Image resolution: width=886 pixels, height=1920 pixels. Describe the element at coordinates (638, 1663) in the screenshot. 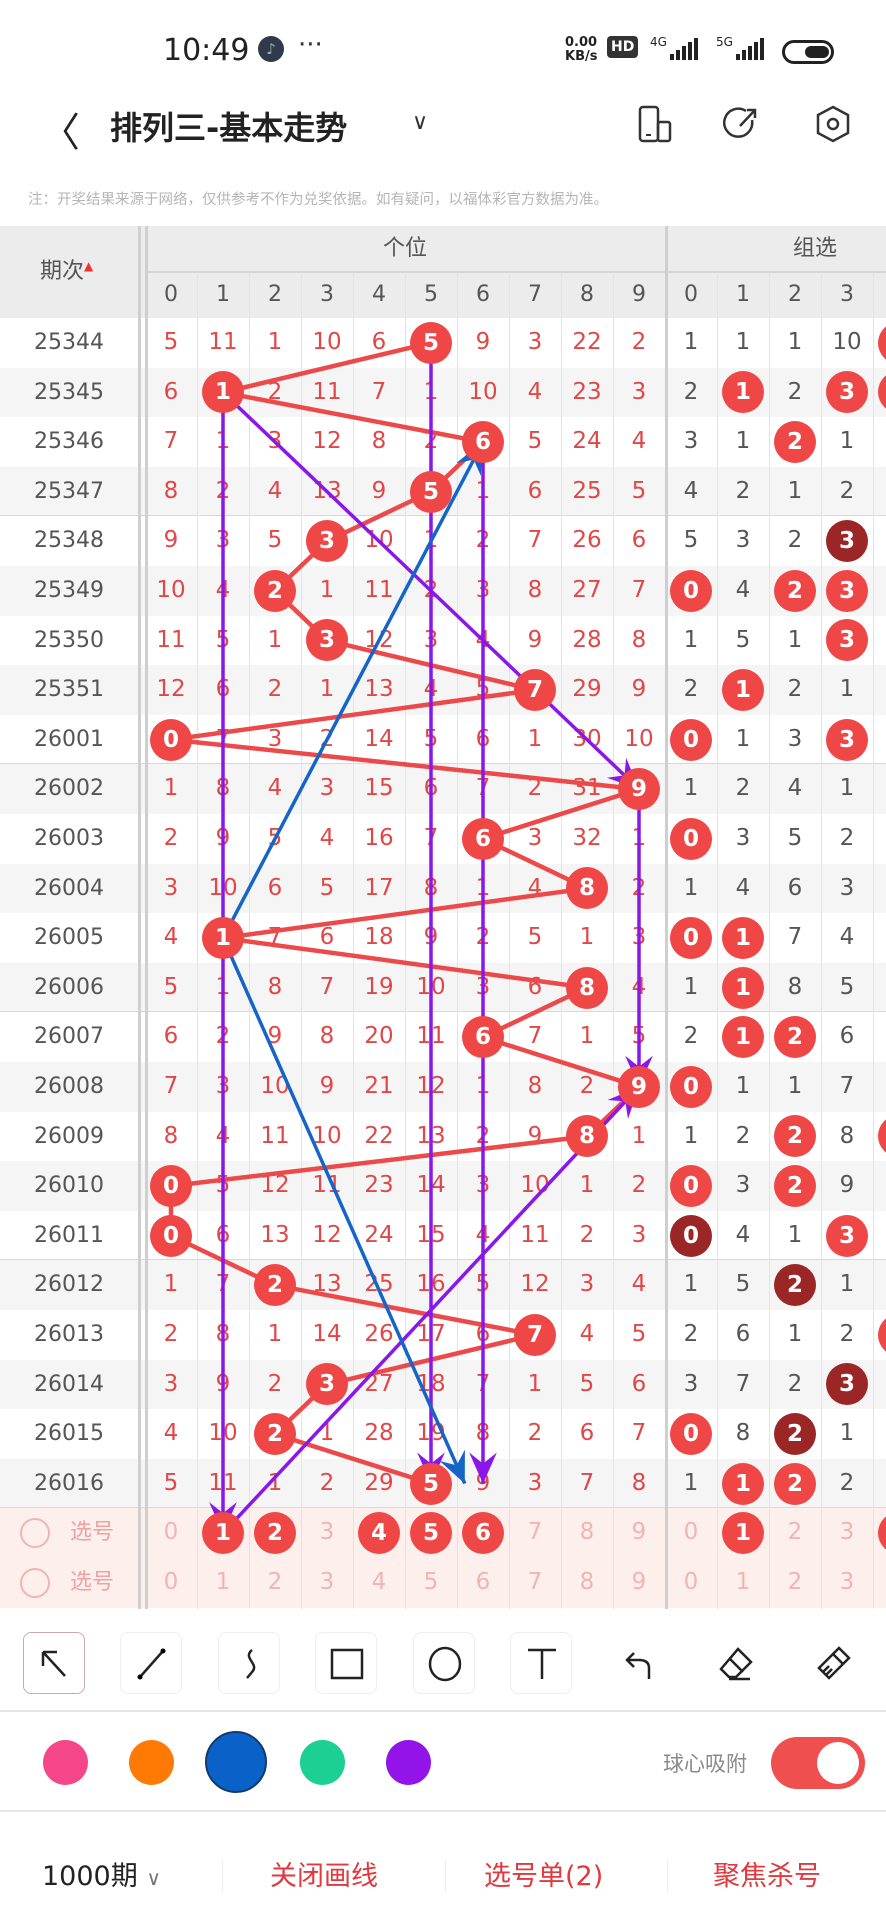

I see `undo-button` at that location.